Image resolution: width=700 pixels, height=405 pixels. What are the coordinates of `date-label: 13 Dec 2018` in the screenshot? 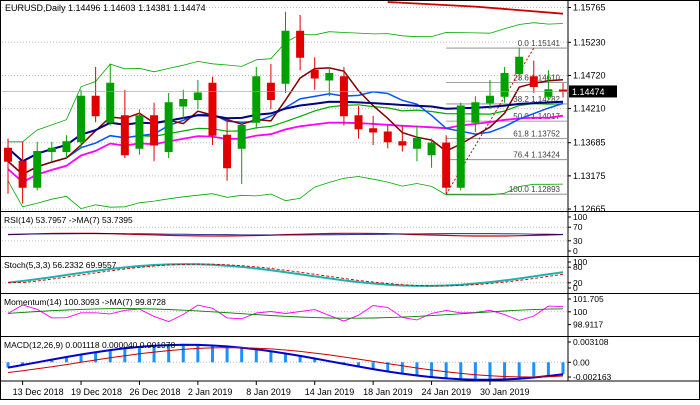 It's located at (38, 392).